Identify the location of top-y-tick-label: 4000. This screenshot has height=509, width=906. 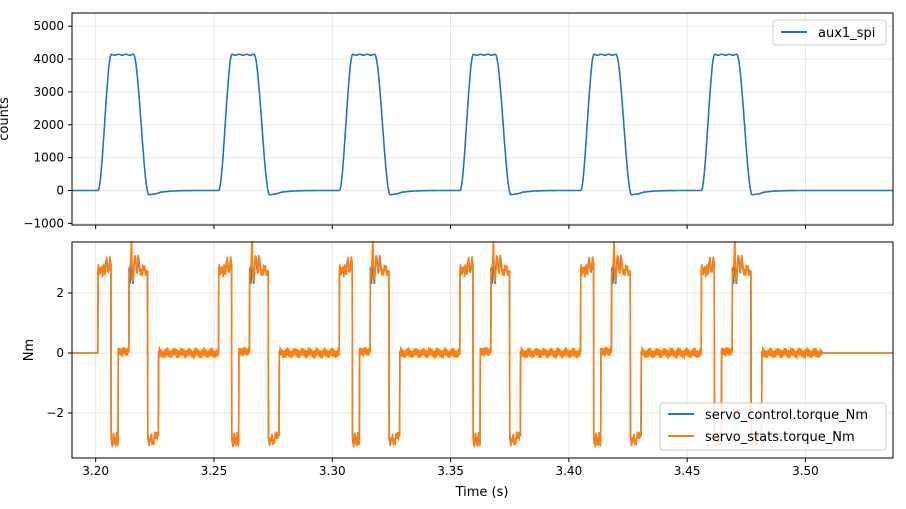
(48, 59).